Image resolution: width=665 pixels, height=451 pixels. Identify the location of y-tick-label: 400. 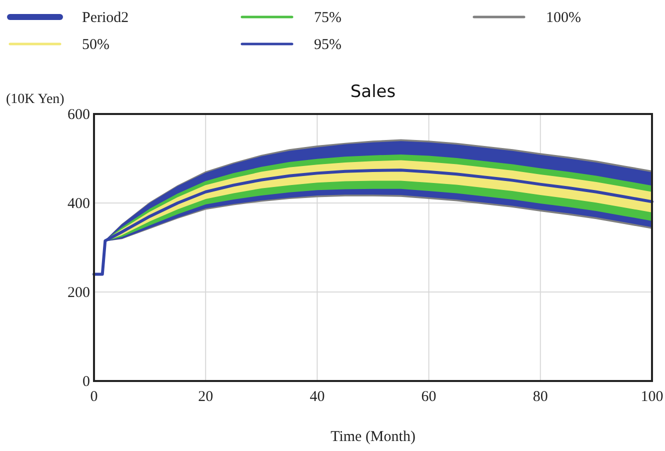
(79, 204).